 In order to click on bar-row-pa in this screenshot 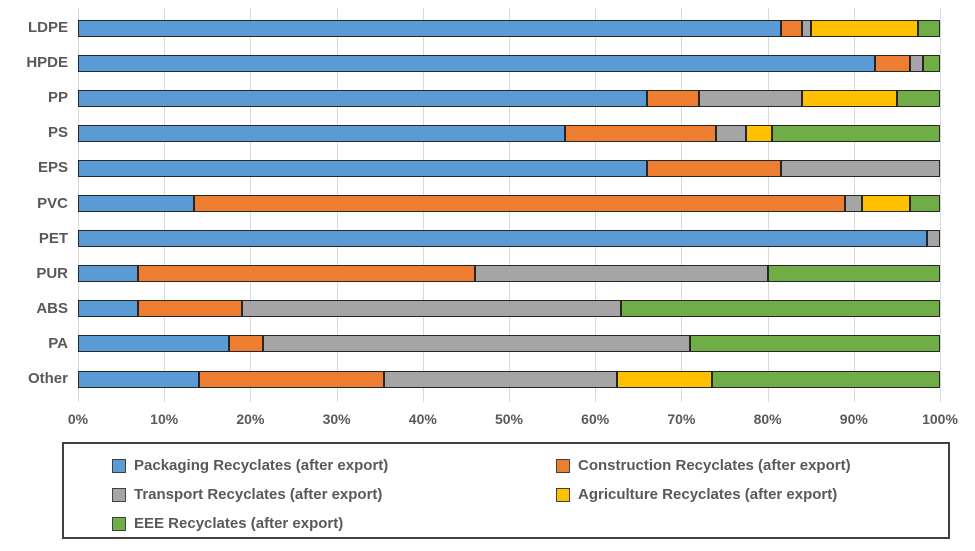, I will do `click(509, 344)`.